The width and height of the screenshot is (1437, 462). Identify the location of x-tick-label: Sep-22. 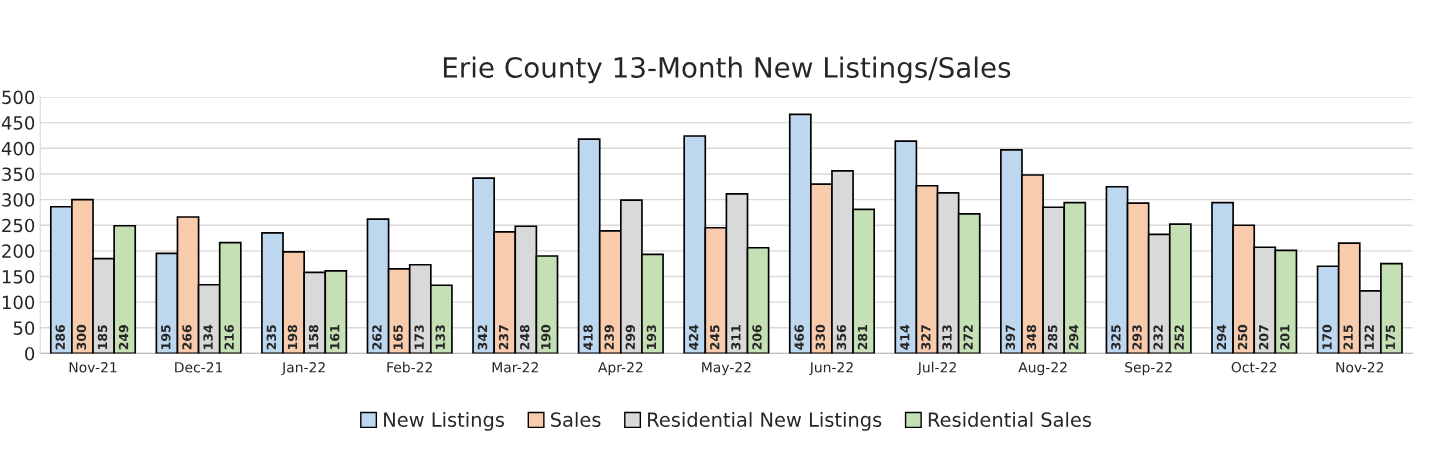
(1148, 369).